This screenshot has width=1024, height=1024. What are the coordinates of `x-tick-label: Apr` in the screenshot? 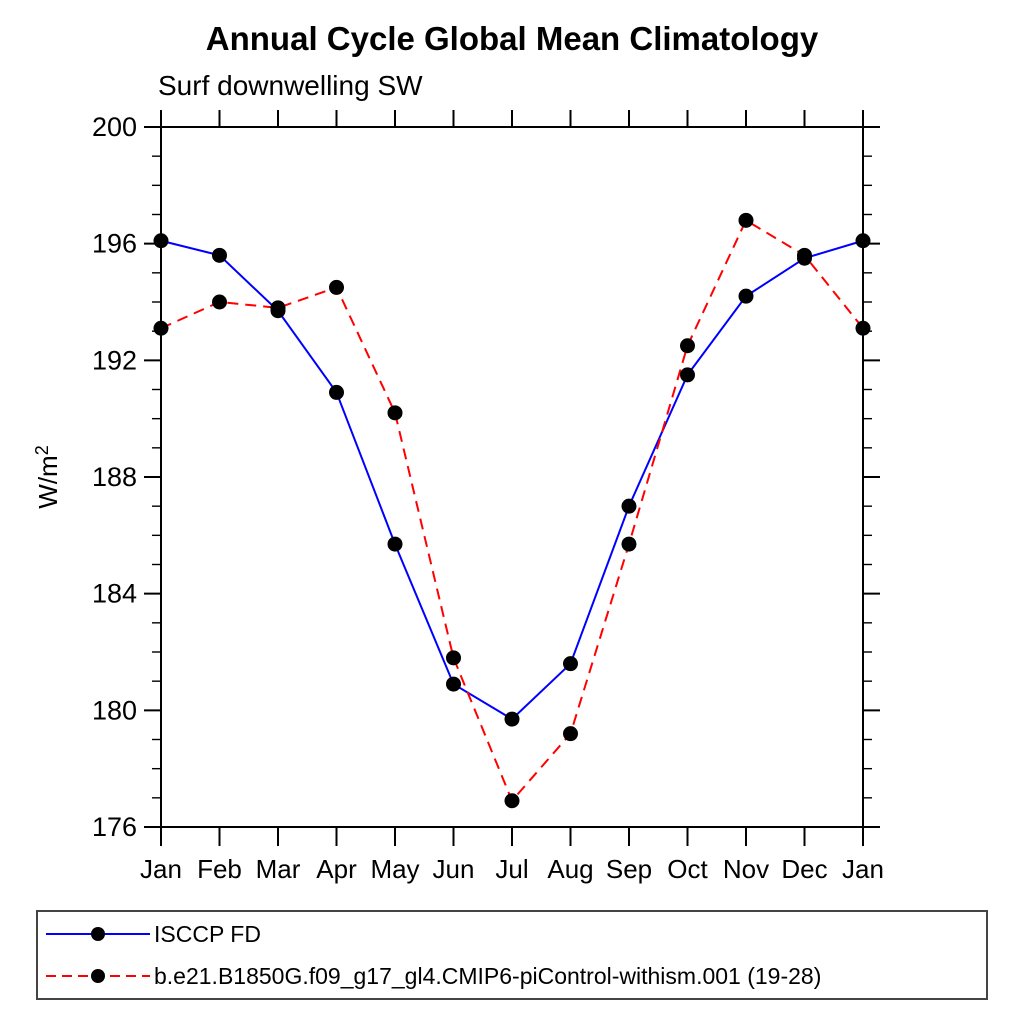 It's located at (336, 869).